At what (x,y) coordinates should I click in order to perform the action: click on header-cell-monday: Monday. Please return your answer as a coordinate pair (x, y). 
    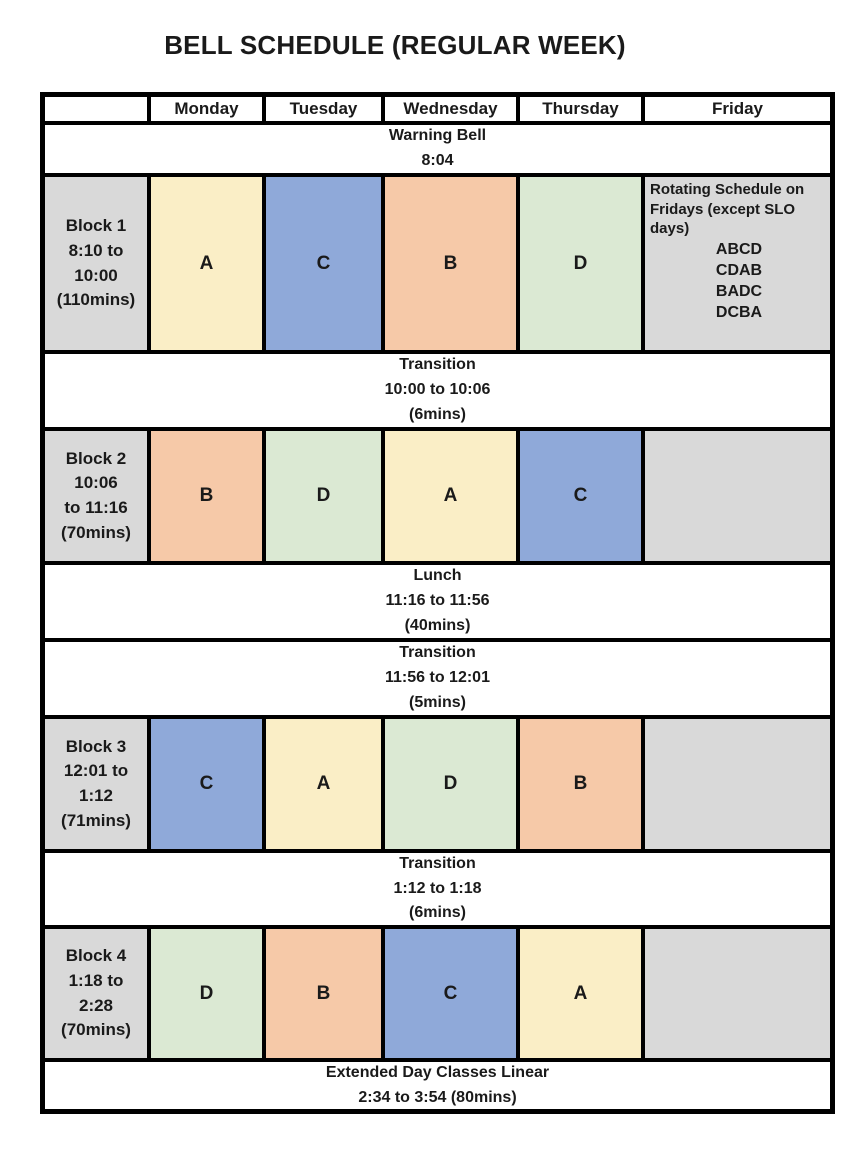
    Looking at the image, I should click on (206, 109).